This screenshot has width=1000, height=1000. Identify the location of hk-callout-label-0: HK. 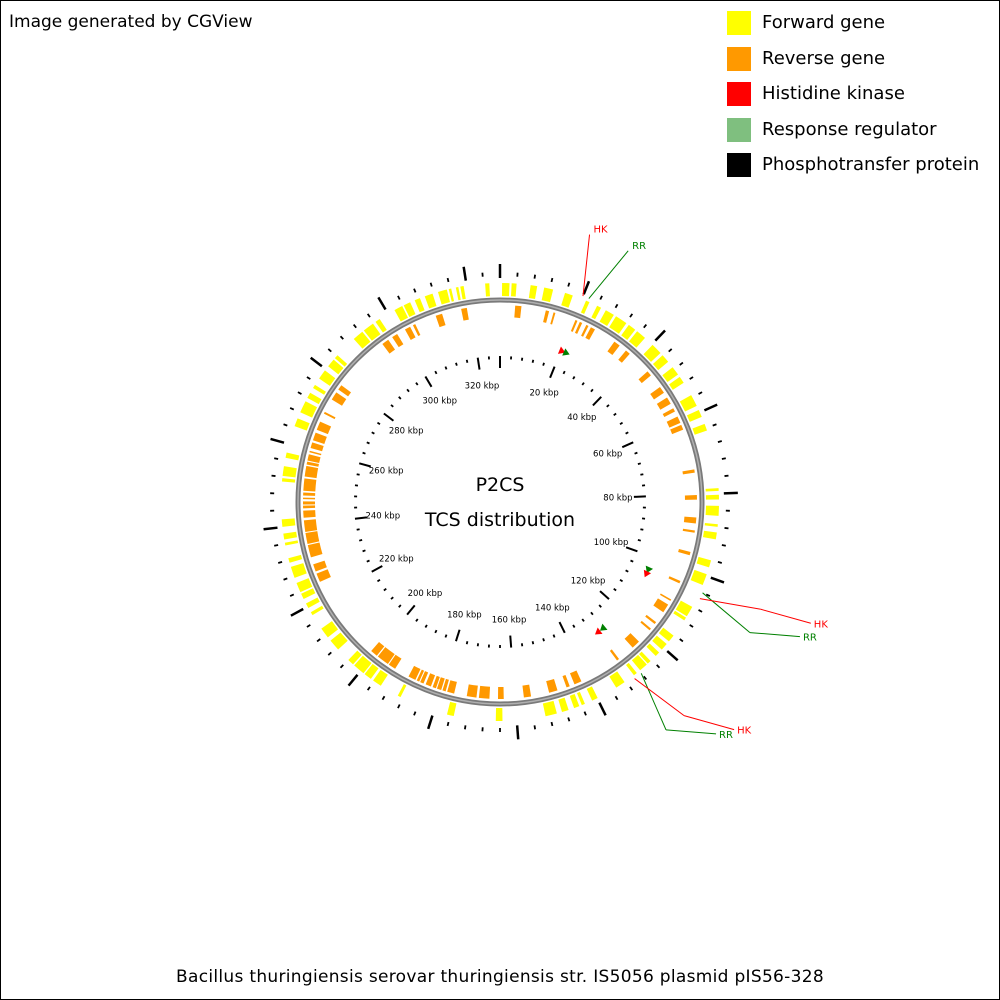
(601, 230).